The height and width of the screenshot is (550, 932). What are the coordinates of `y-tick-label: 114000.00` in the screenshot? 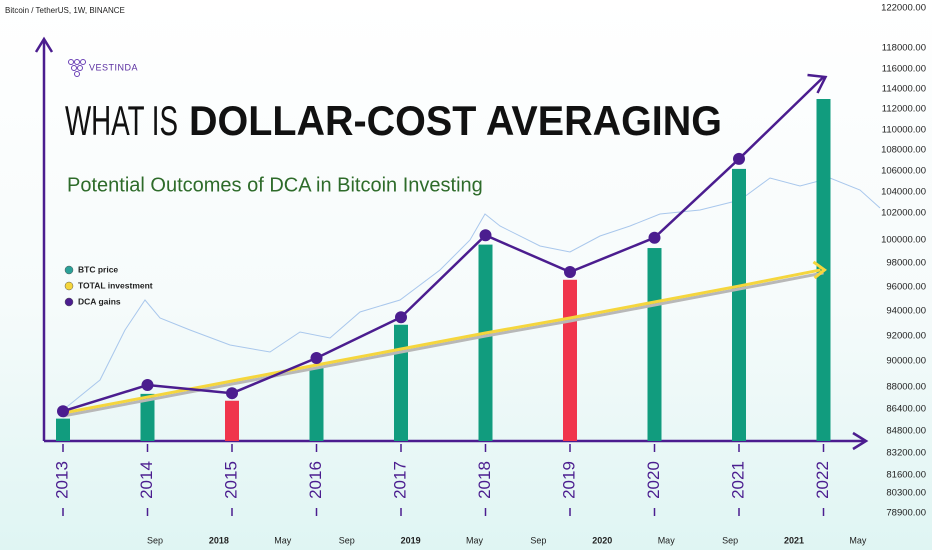 It's located at (904, 89).